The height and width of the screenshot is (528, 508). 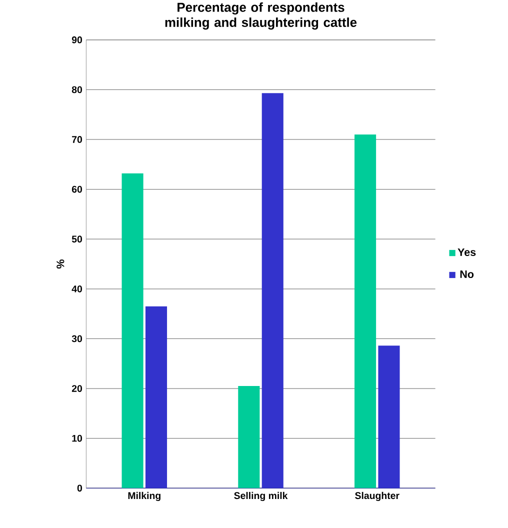 What do you see at coordinates (261, 16) in the screenshot?
I see `chart-title: Percentage of respondents milking and slaughtering cattle` at bounding box center [261, 16].